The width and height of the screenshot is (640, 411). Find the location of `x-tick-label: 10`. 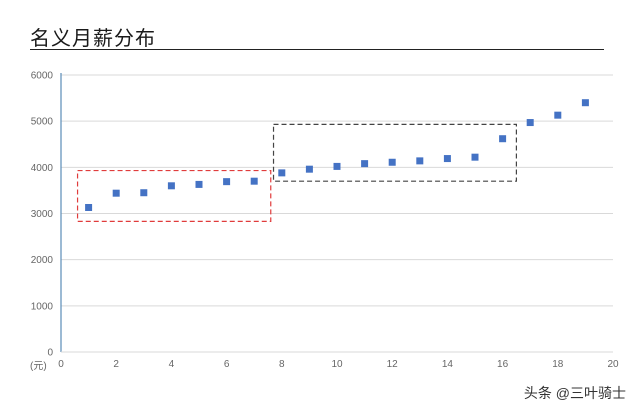

x-tick-label: 10 is located at coordinates (337, 364).